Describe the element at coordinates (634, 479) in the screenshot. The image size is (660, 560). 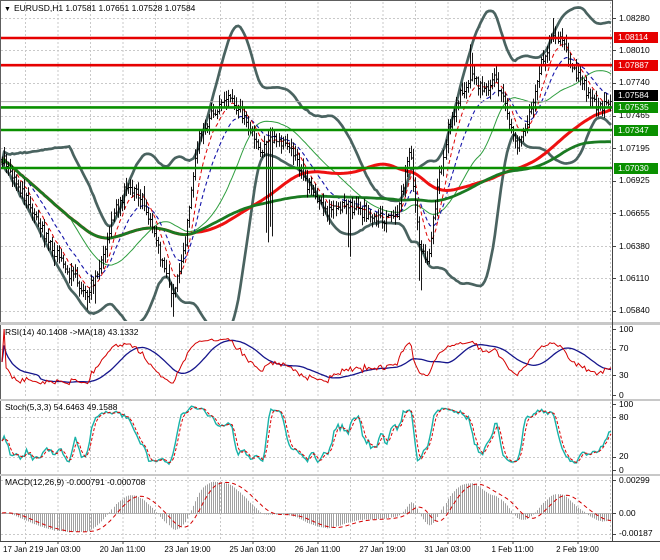
I see `macd-tick-label: 0.00299` at that location.